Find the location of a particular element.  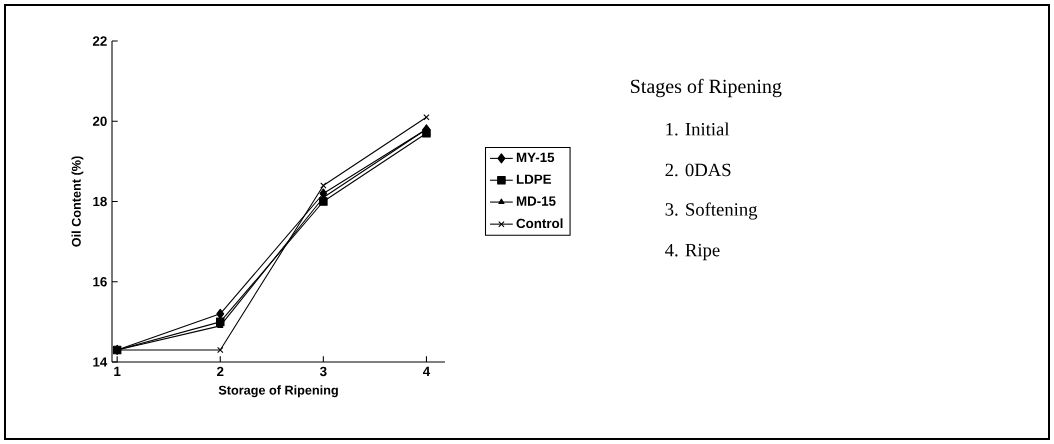

text: 3. Softening is located at coordinates (711, 211).